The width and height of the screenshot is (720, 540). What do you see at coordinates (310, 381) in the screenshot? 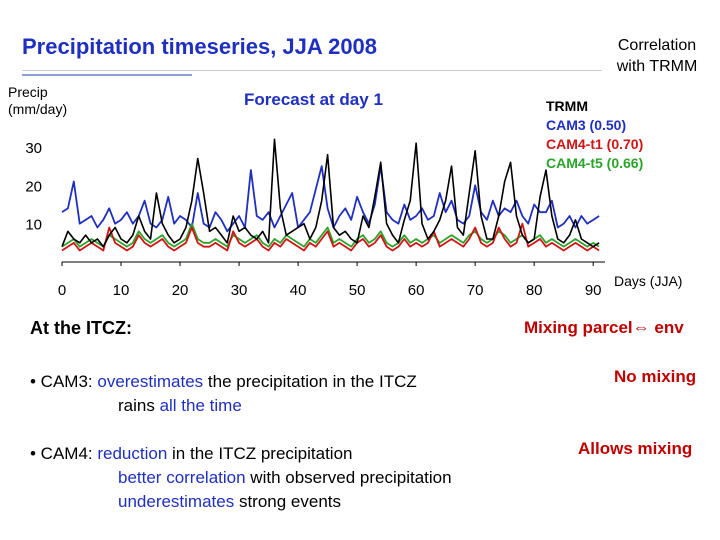
I see `bullet-cam3-text1: the precipitation in the ITCZ` at bounding box center [310, 381].